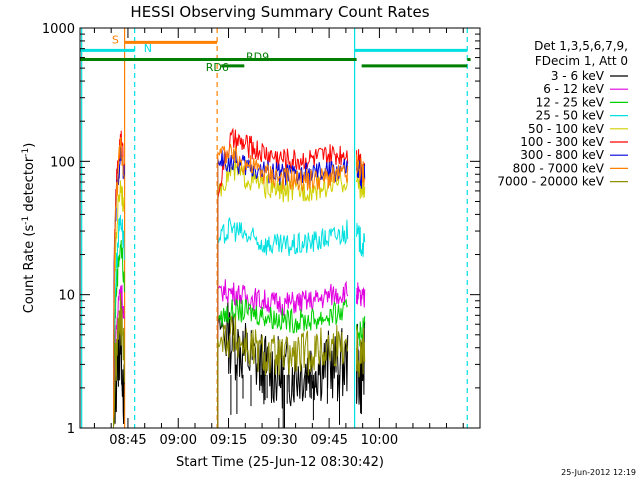  Describe the element at coordinates (559, 168) in the screenshot. I see `legend-label: 800 - 7000 keV` at that location.